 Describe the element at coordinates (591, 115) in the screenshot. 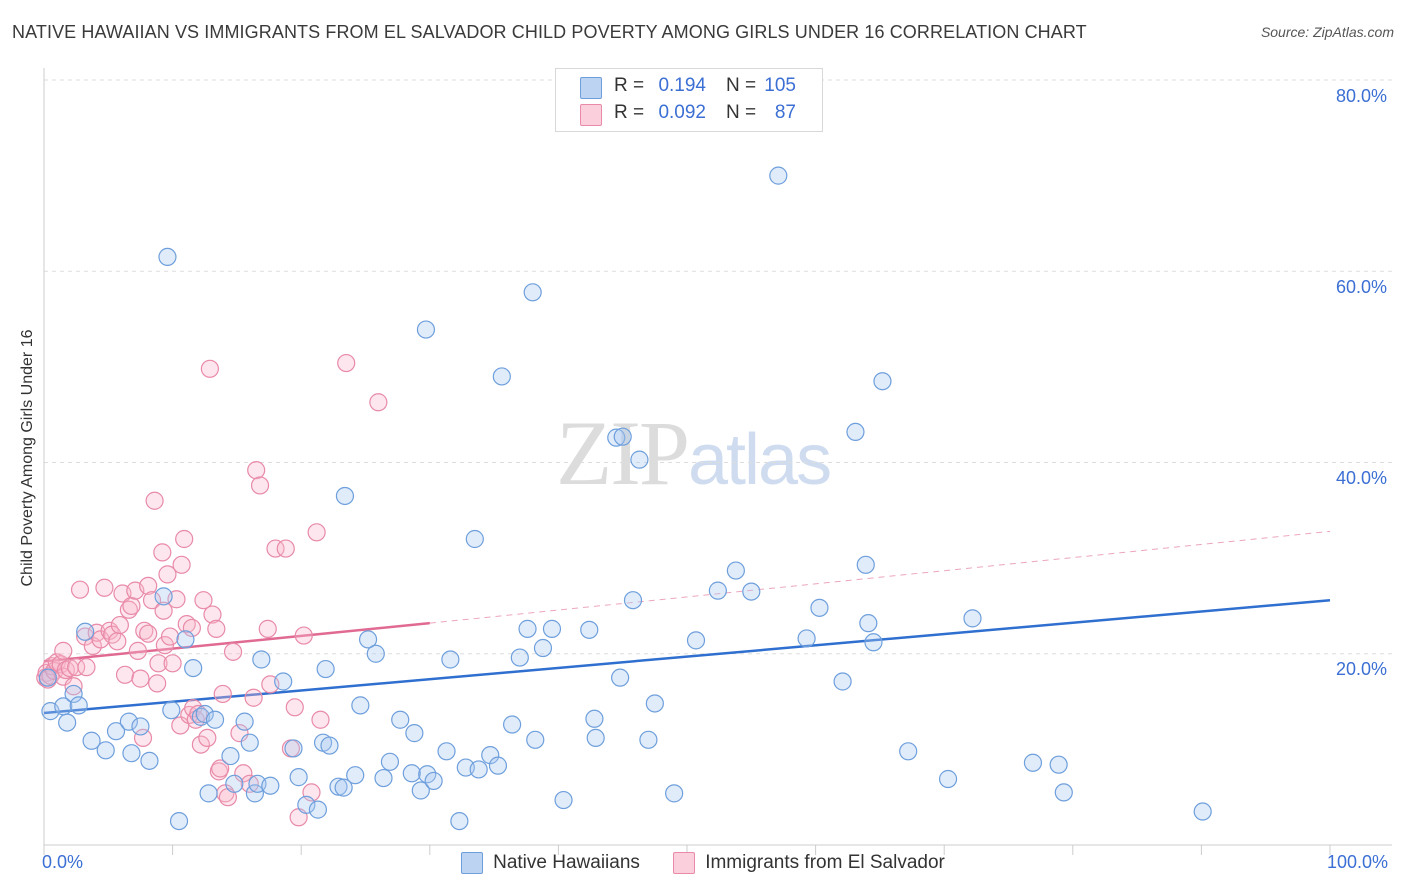

I see `stats-swatch-pink` at that location.